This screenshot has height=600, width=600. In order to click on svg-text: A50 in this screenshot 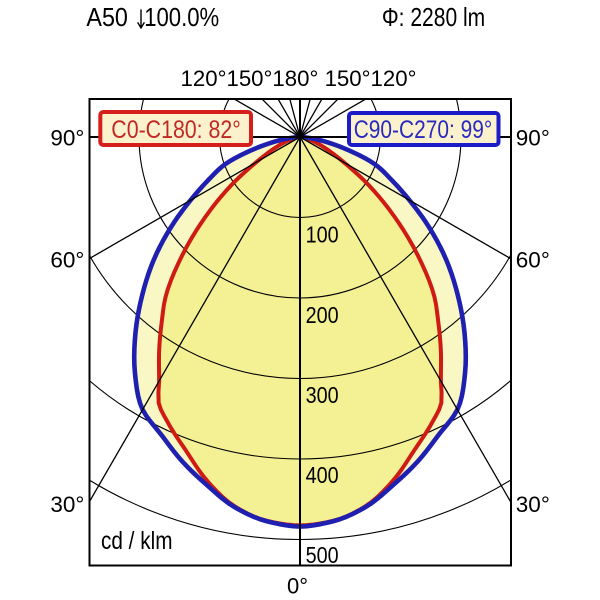, I will do `click(107, 17)`.